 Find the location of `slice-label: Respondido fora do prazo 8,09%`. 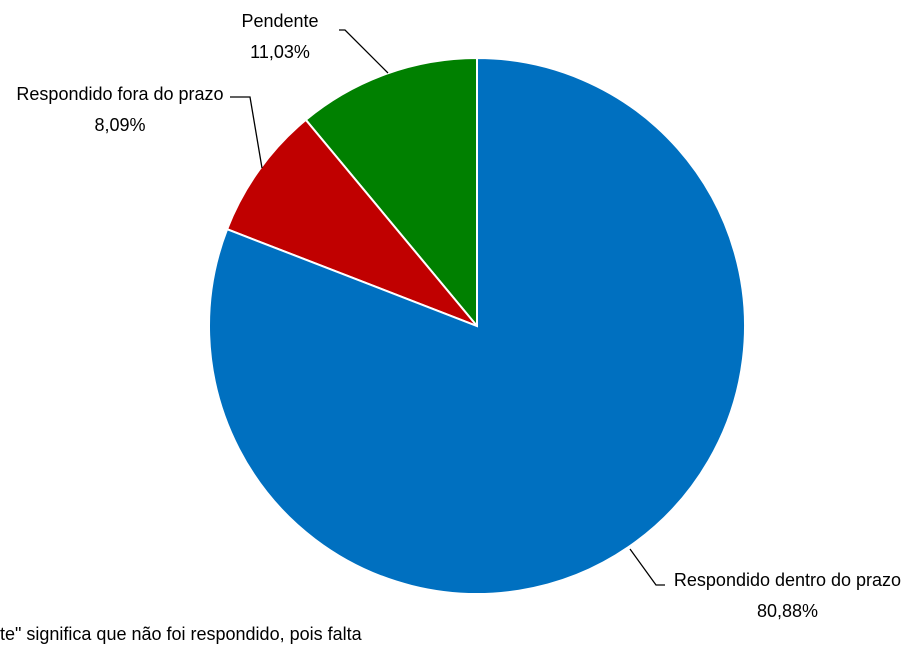

slice-label: Respondido fora do prazo 8,09% is located at coordinates (120, 110).